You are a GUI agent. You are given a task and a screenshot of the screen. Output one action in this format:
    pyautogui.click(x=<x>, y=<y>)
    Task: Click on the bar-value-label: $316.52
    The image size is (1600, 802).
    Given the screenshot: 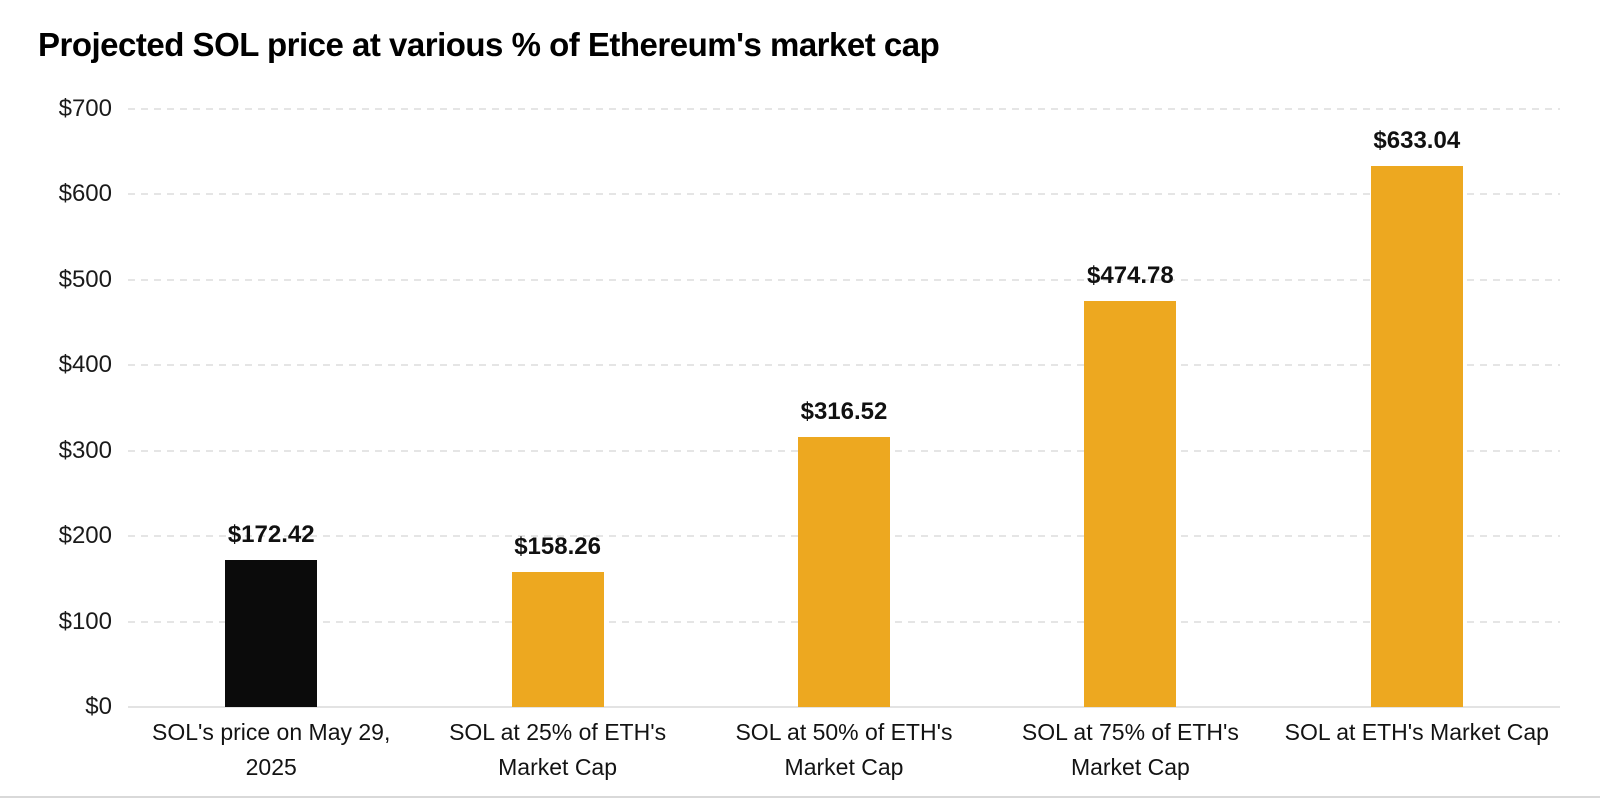 What is the action you would take?
    pyautogui.click(x=844, y=411)
    